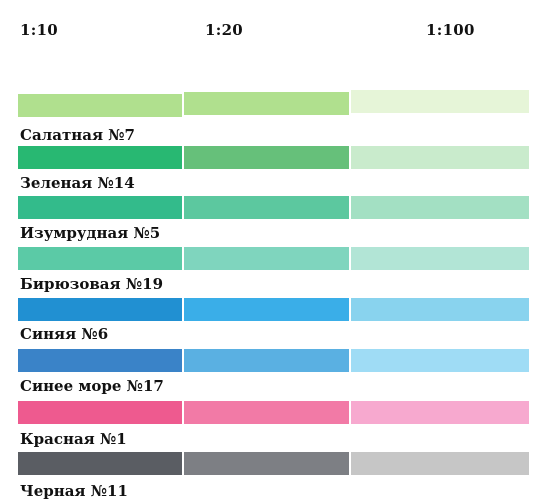 Image resolution: width=560 pixels, height=504 pixels. Describe the element at coordinates (39, 30) in the screenshot. I see `column-header-1-10: 1:10` at that location.